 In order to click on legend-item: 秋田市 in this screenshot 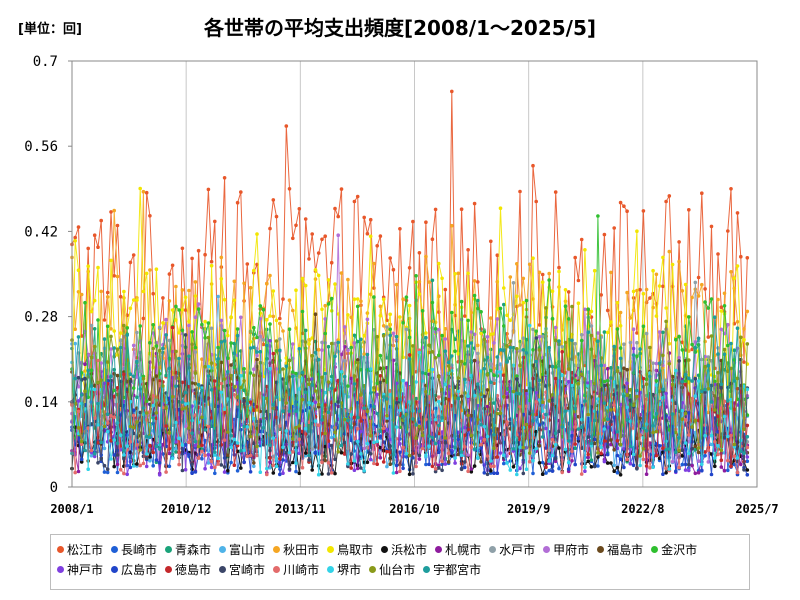, I will do `click(296, 549)`.